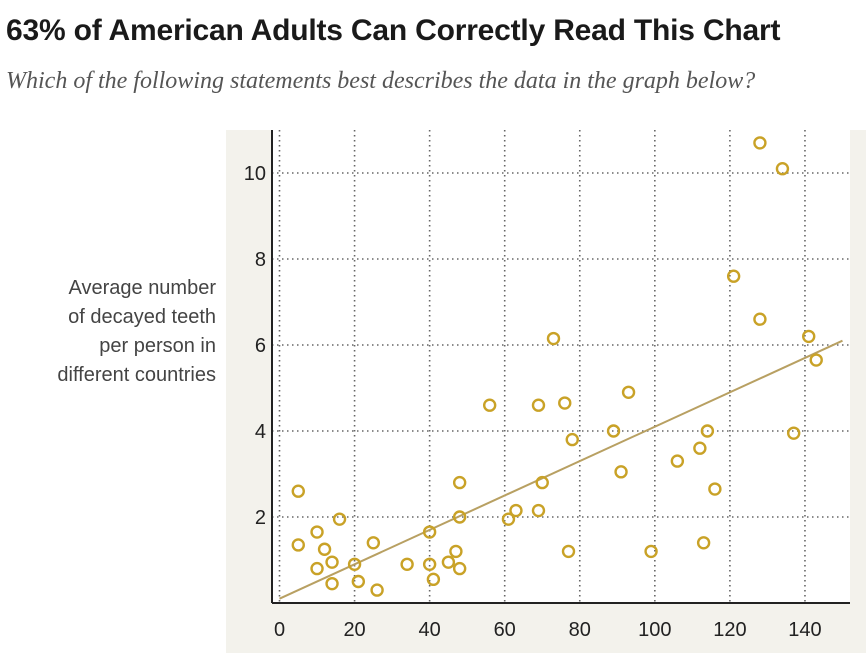  I want to click on x-tick-label: 80, so click(580, 630).